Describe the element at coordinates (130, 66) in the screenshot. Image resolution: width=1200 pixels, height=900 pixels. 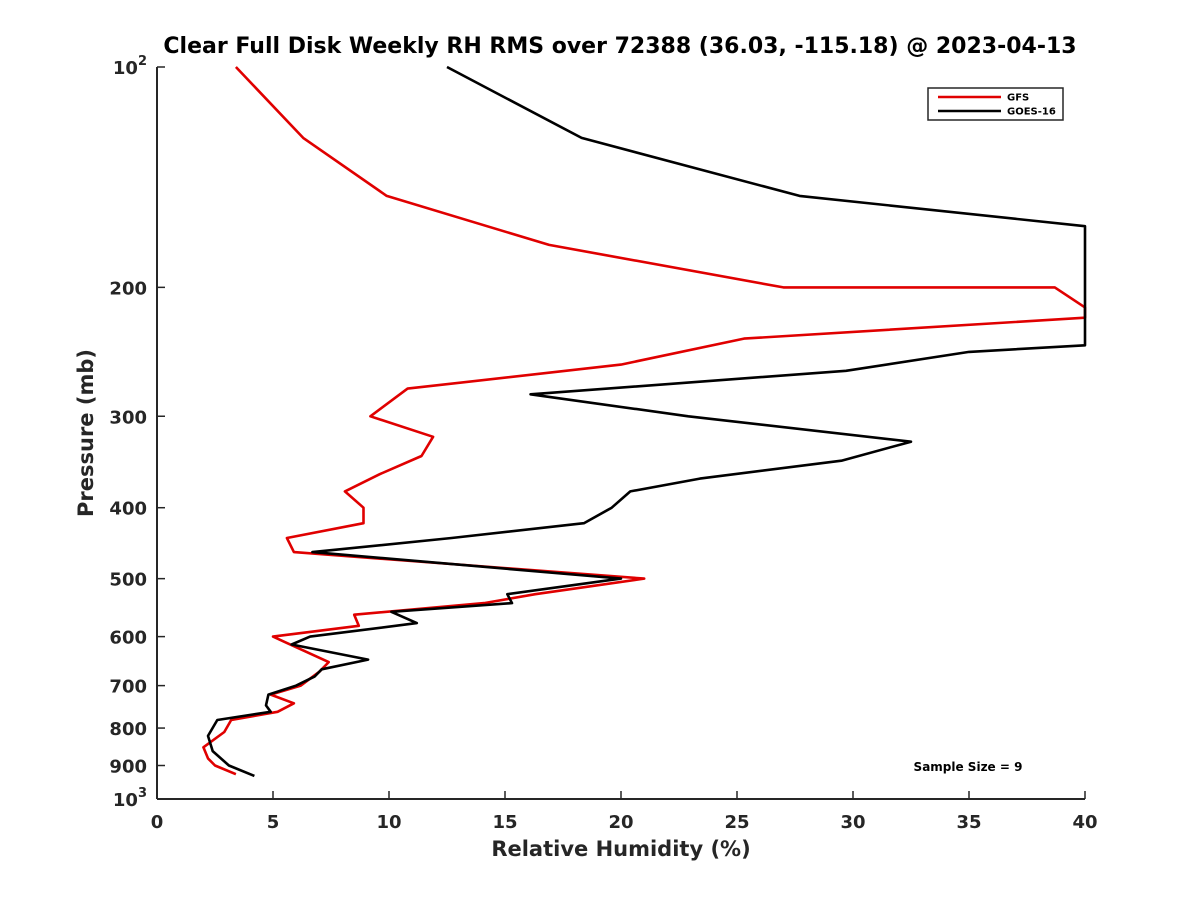
I see `y-tick-label: 10²` at that location.